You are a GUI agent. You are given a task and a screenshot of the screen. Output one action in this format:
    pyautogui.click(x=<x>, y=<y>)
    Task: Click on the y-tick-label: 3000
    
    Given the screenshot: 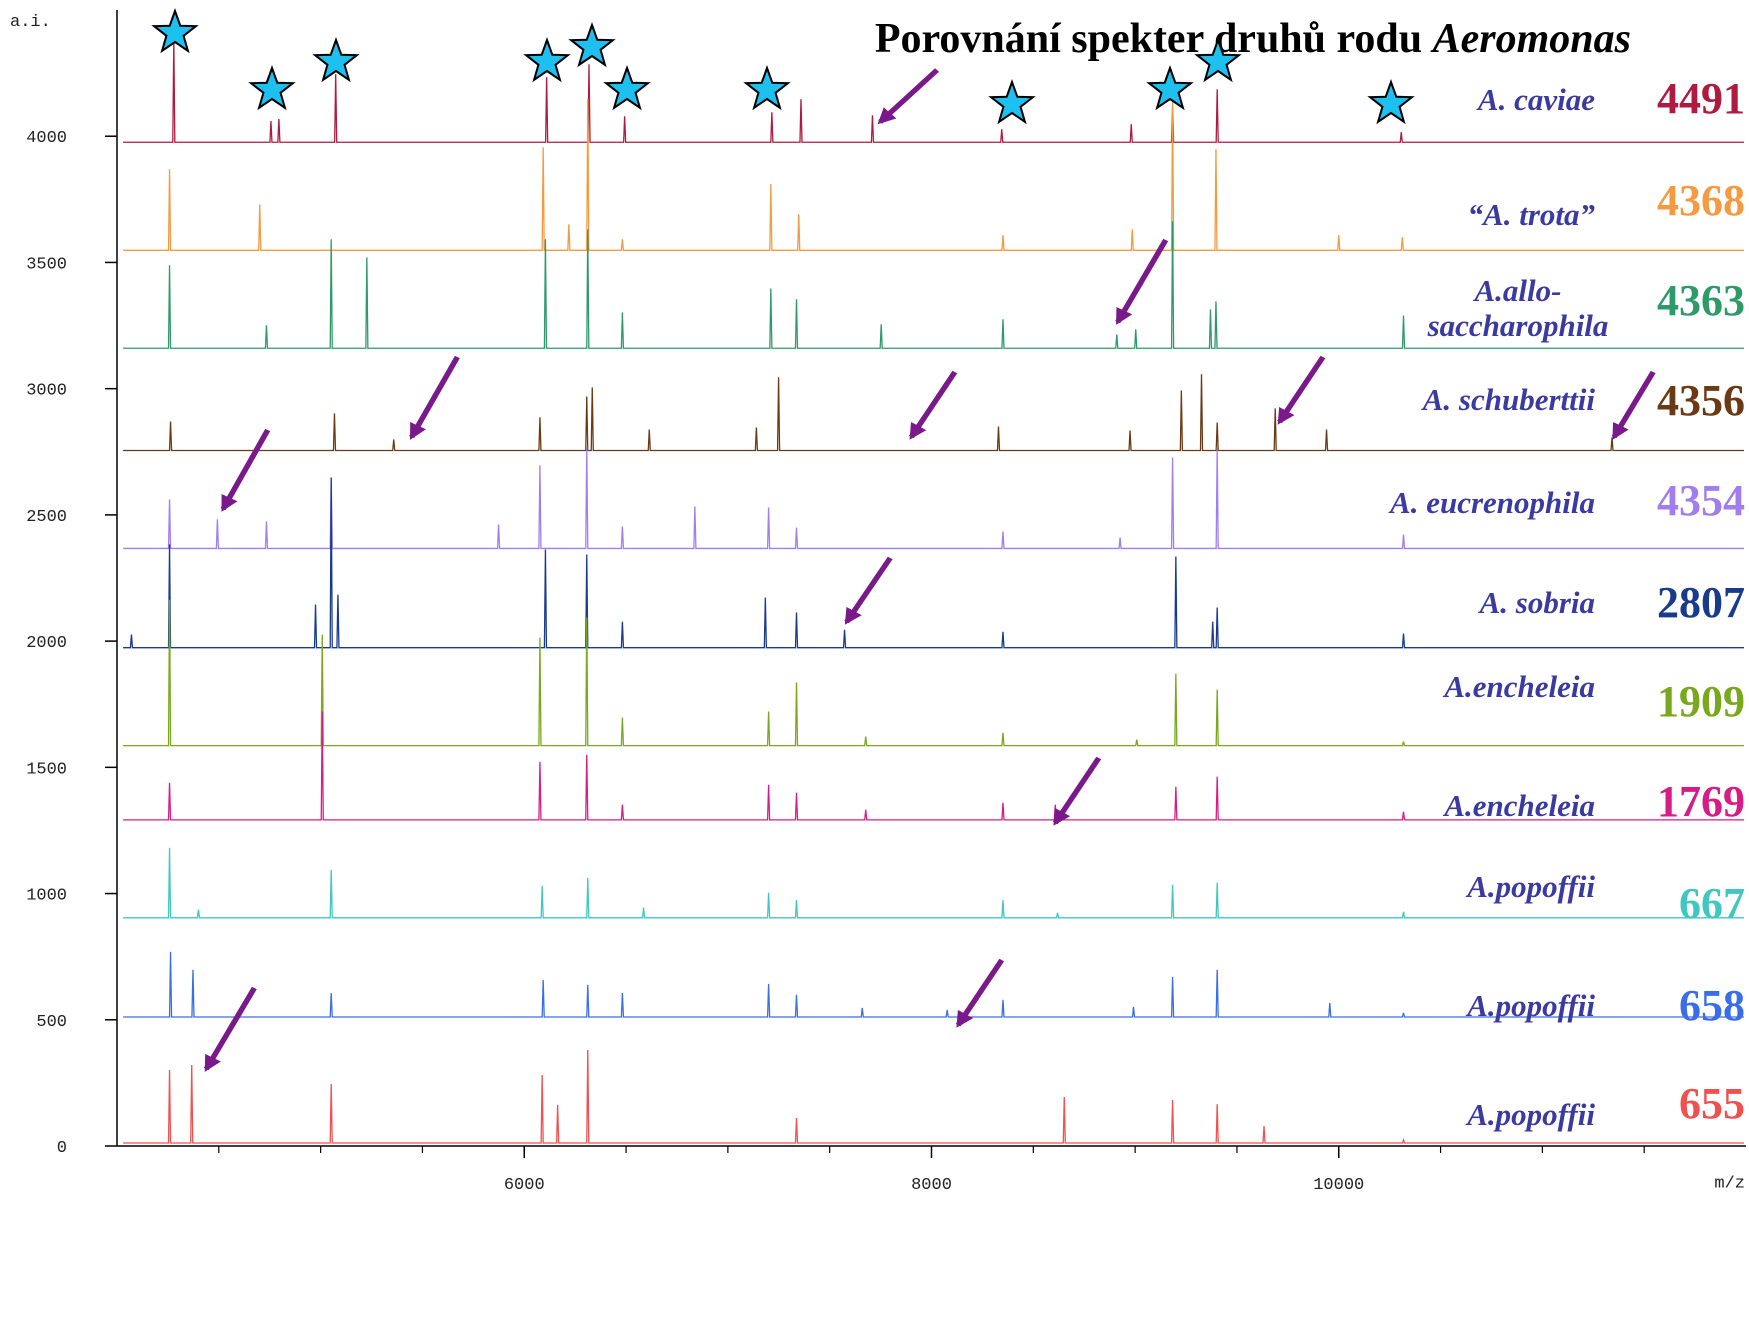 What is the action you would take?
    pyautogui.click(x=46, y=391)
    